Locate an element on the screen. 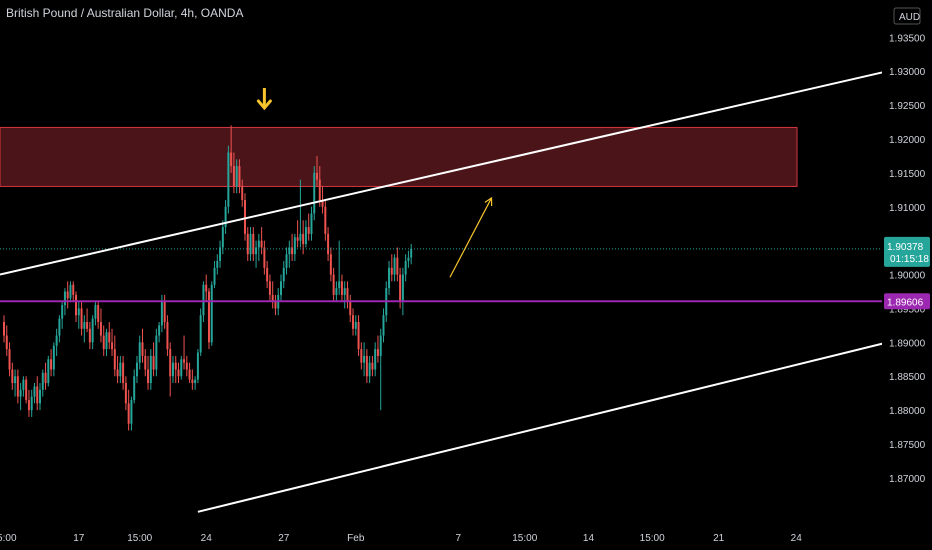  time-axis: 15:00 17 15:00 24 27 Feb 7 15:00 14 15:00 21 24 is located at coordinates (441, 536).